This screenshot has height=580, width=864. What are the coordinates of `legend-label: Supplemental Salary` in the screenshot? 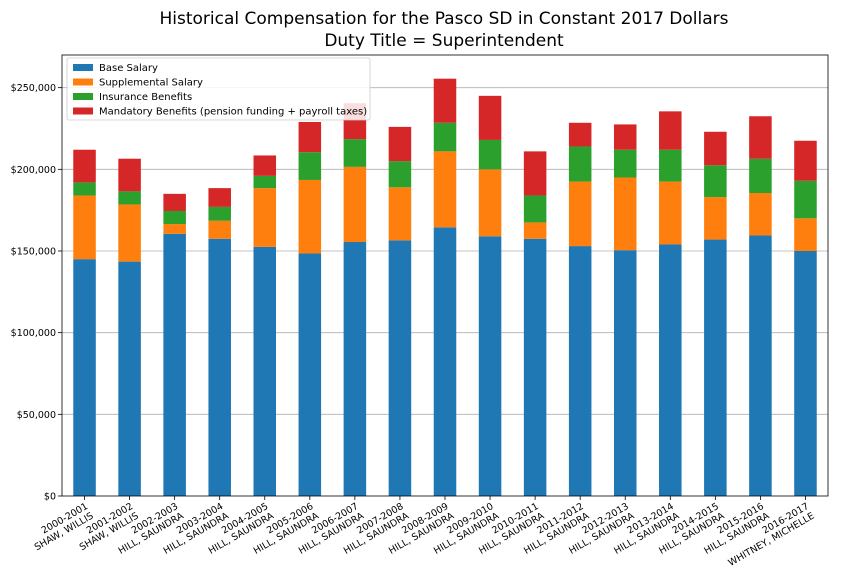 It's located at (151, 83).